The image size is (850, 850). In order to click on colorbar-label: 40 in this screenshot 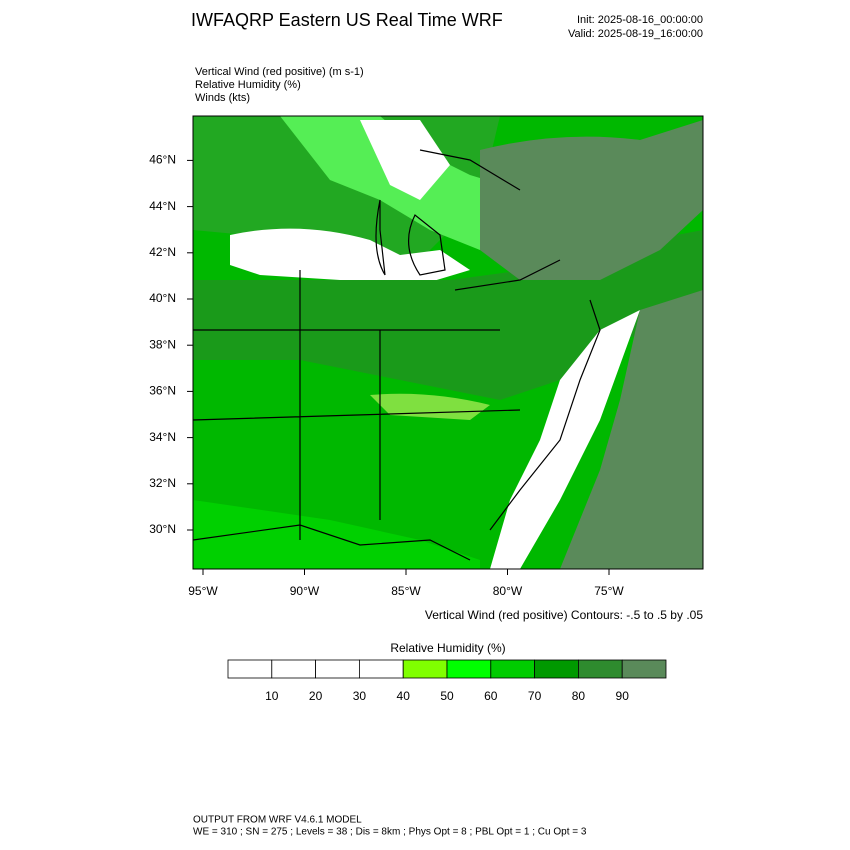, I will do `click(404, 696)`.